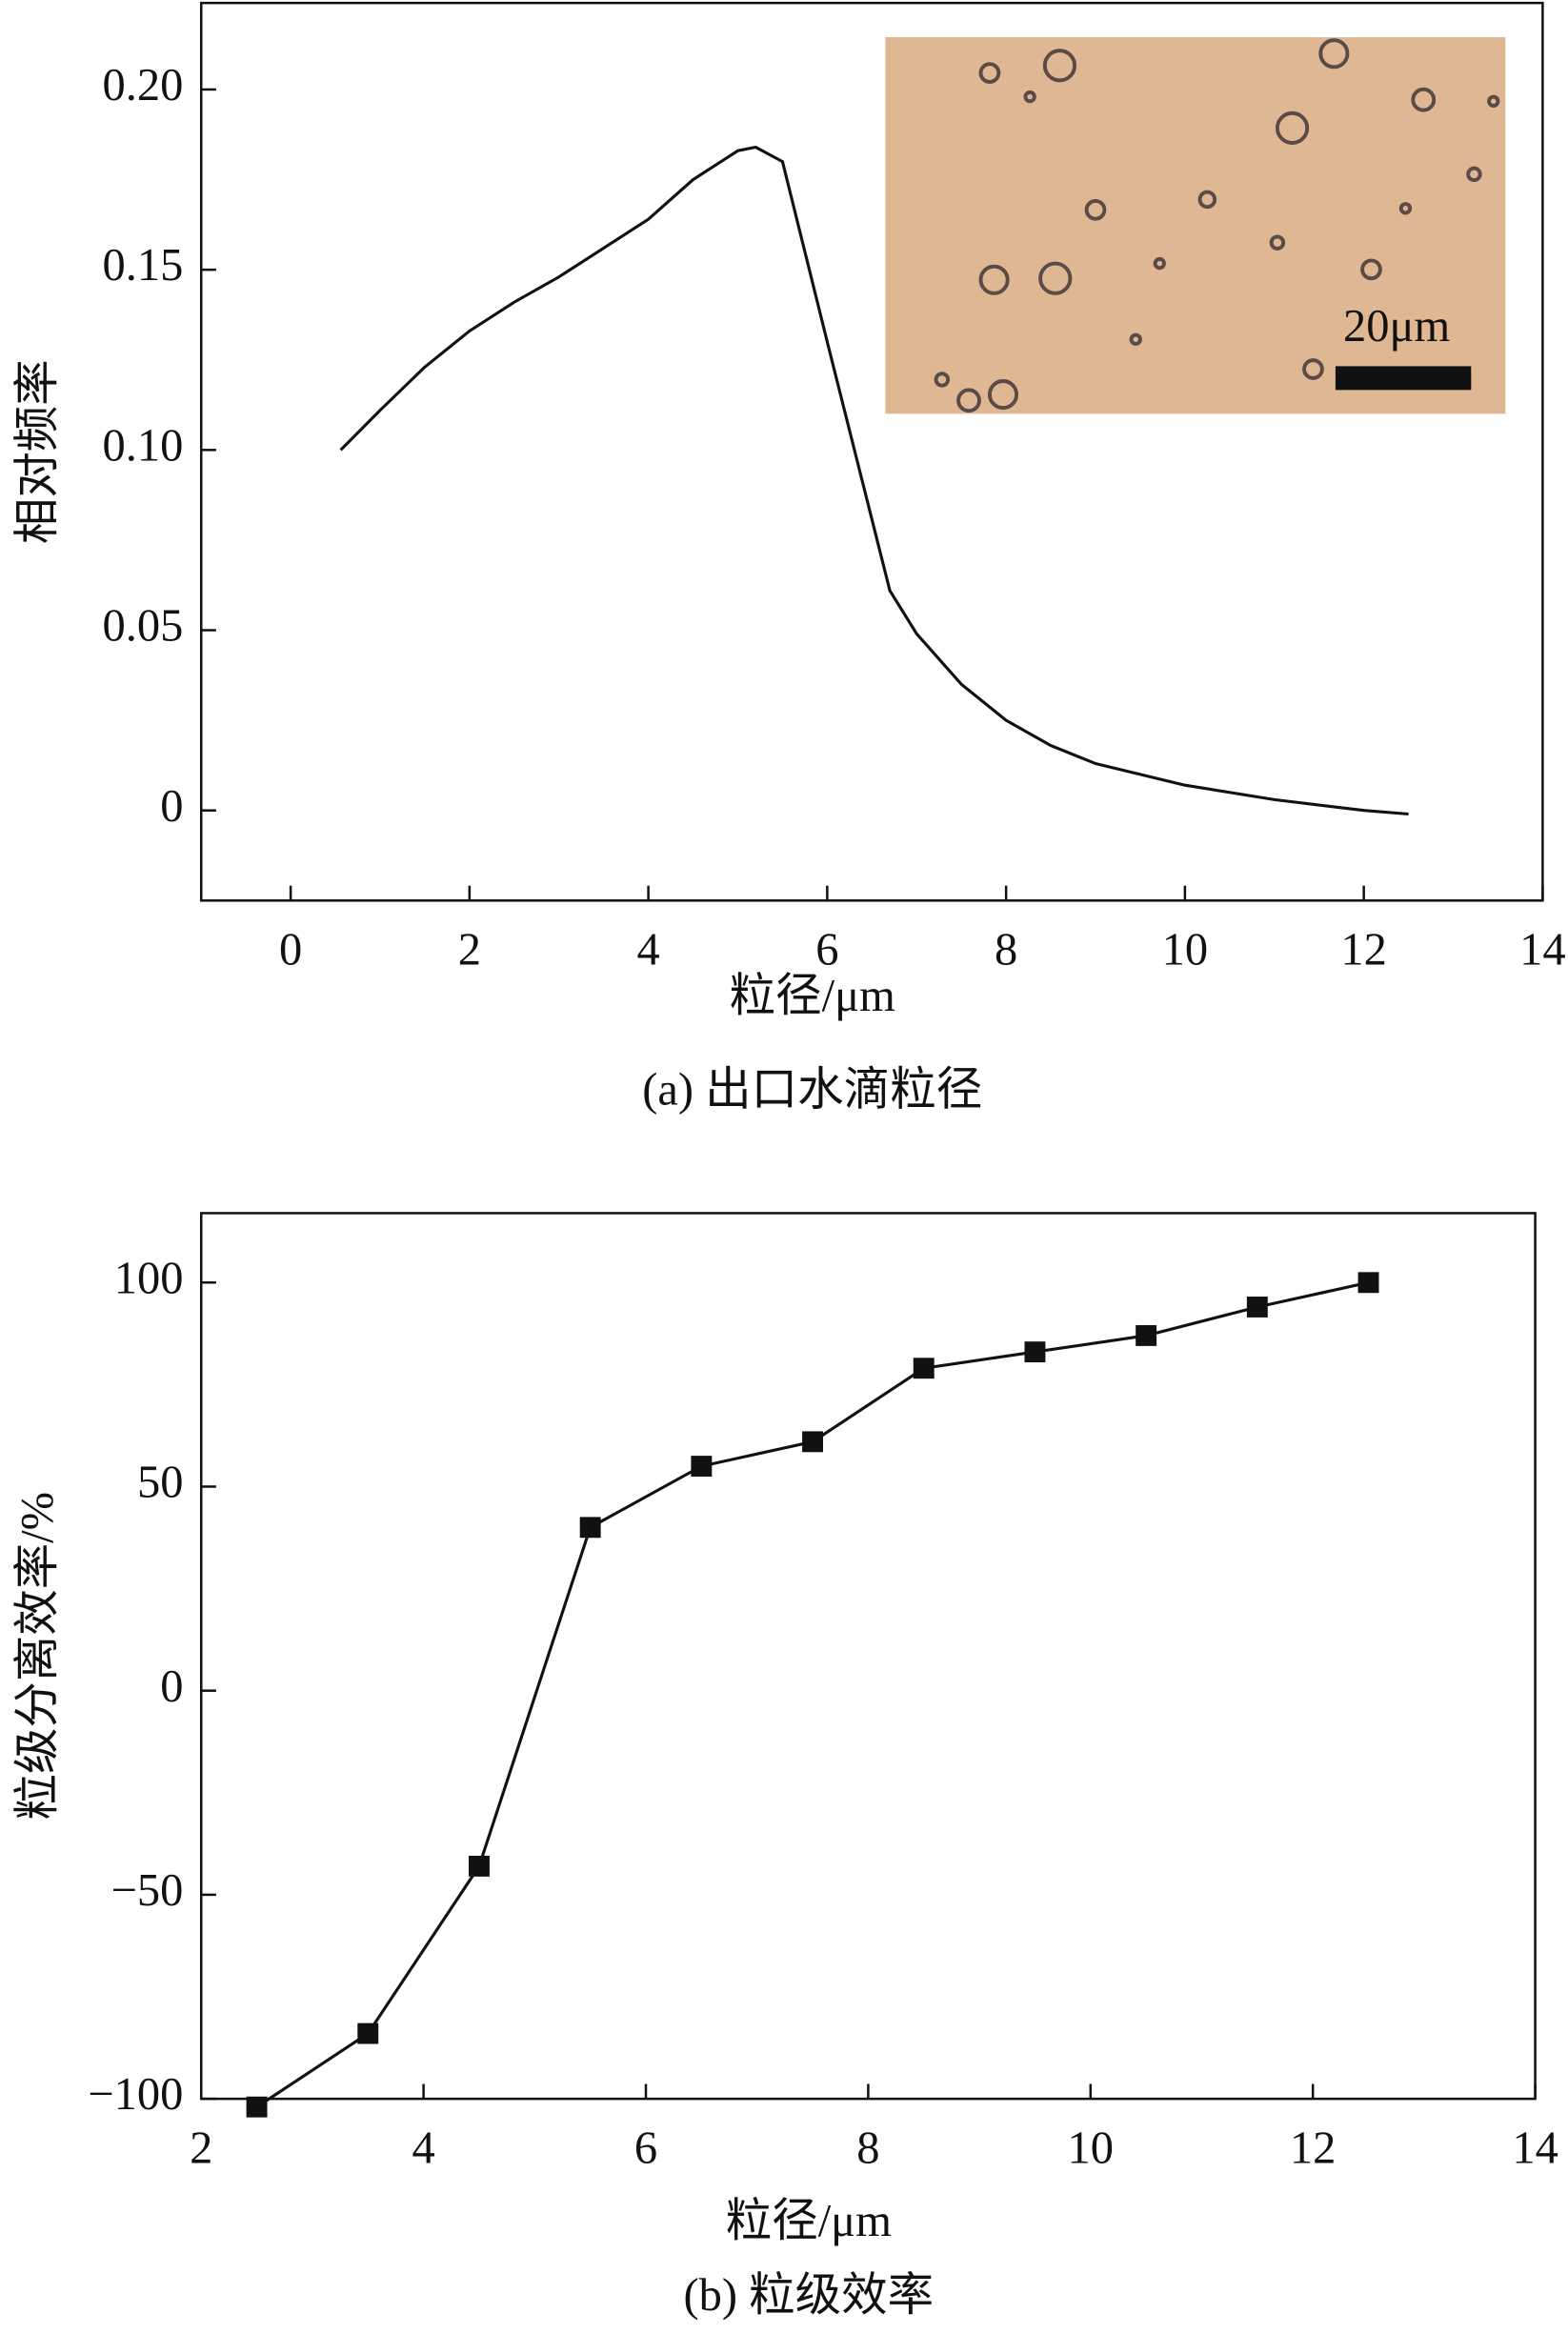 The height and width of the screenshot is (2334, 1568). Describe the element at coordinates (135, 2094) in the screenshot. I see `y-tick-label: −100` at that location.